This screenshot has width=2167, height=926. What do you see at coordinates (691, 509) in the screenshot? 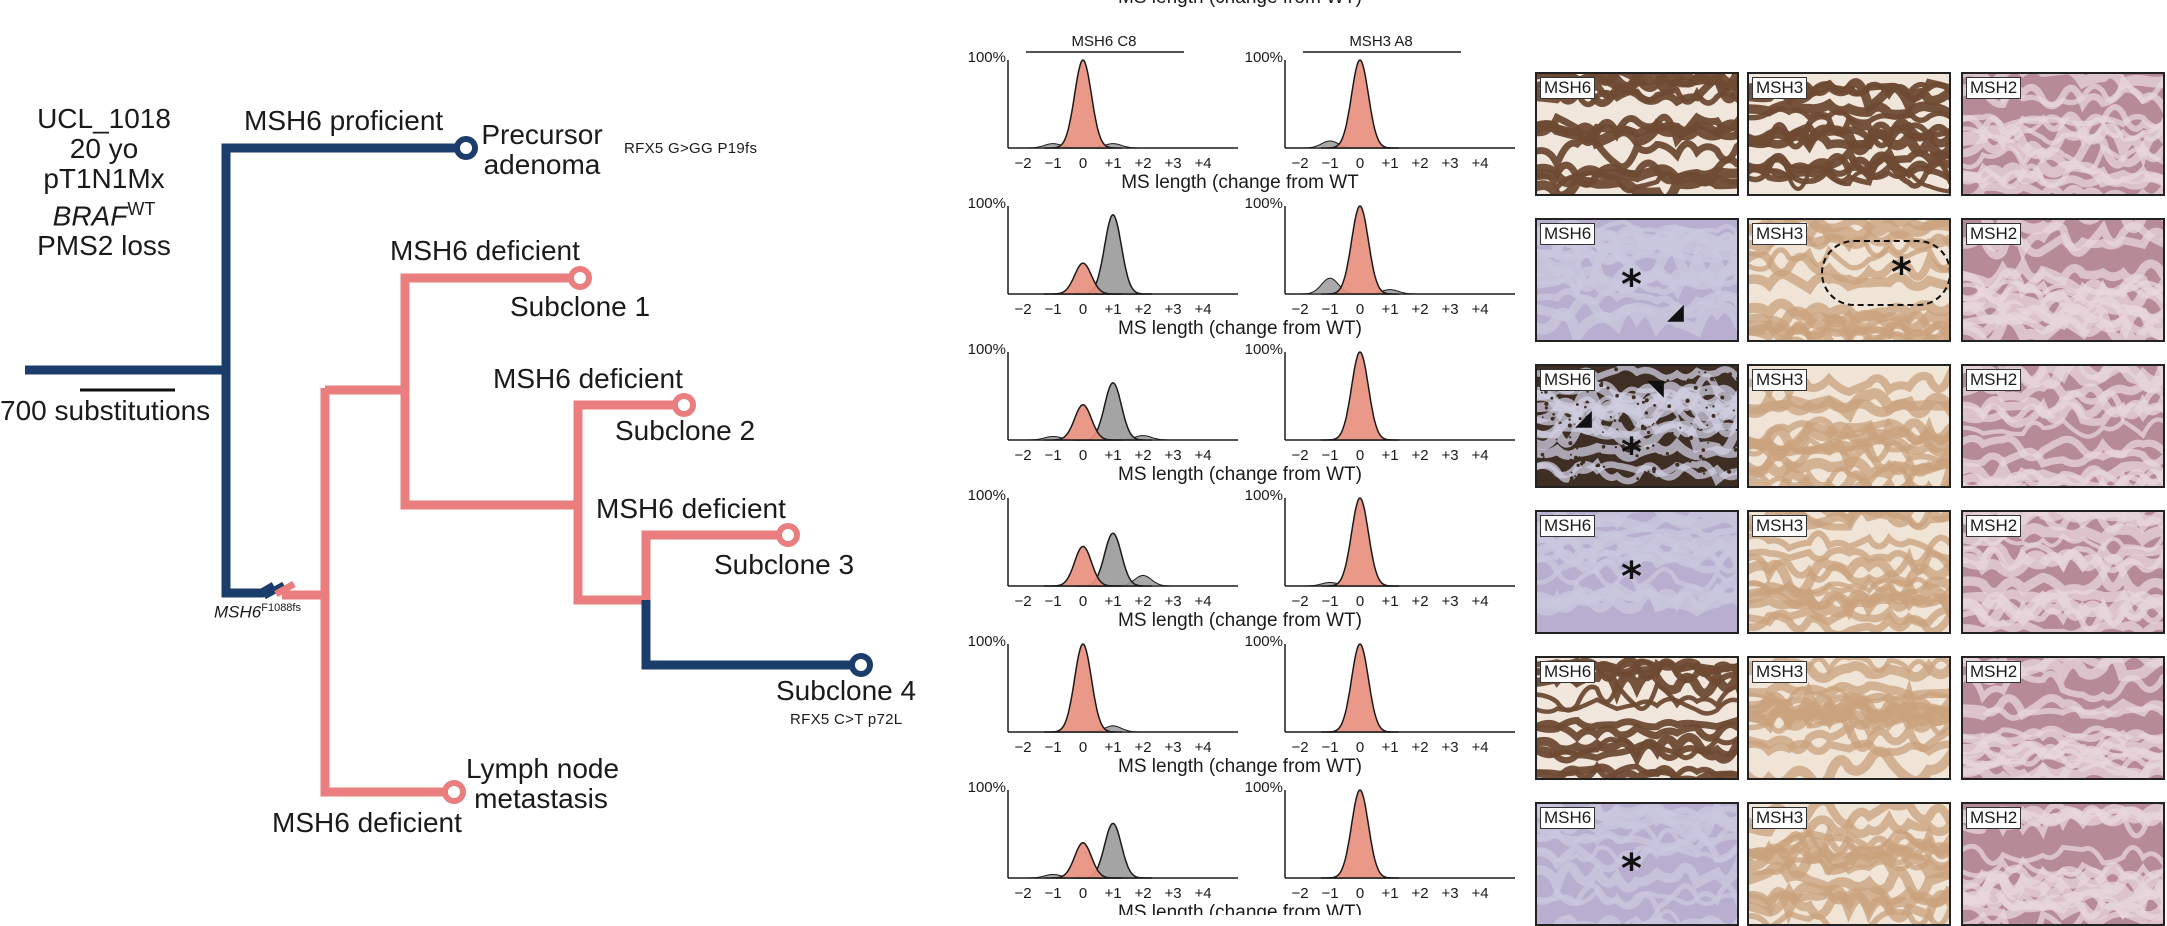
I see `subclone3-branch-label: MSH6 deficient` at bounding box center [691, 509].